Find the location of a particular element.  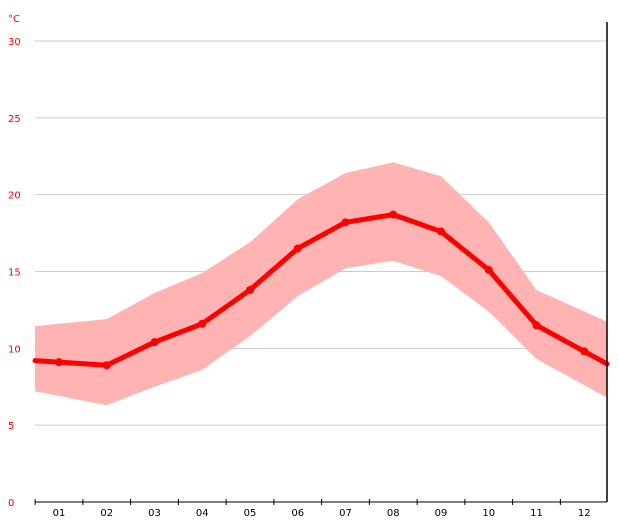

x-tick-label: 03 is located at coordinates (154, 513).